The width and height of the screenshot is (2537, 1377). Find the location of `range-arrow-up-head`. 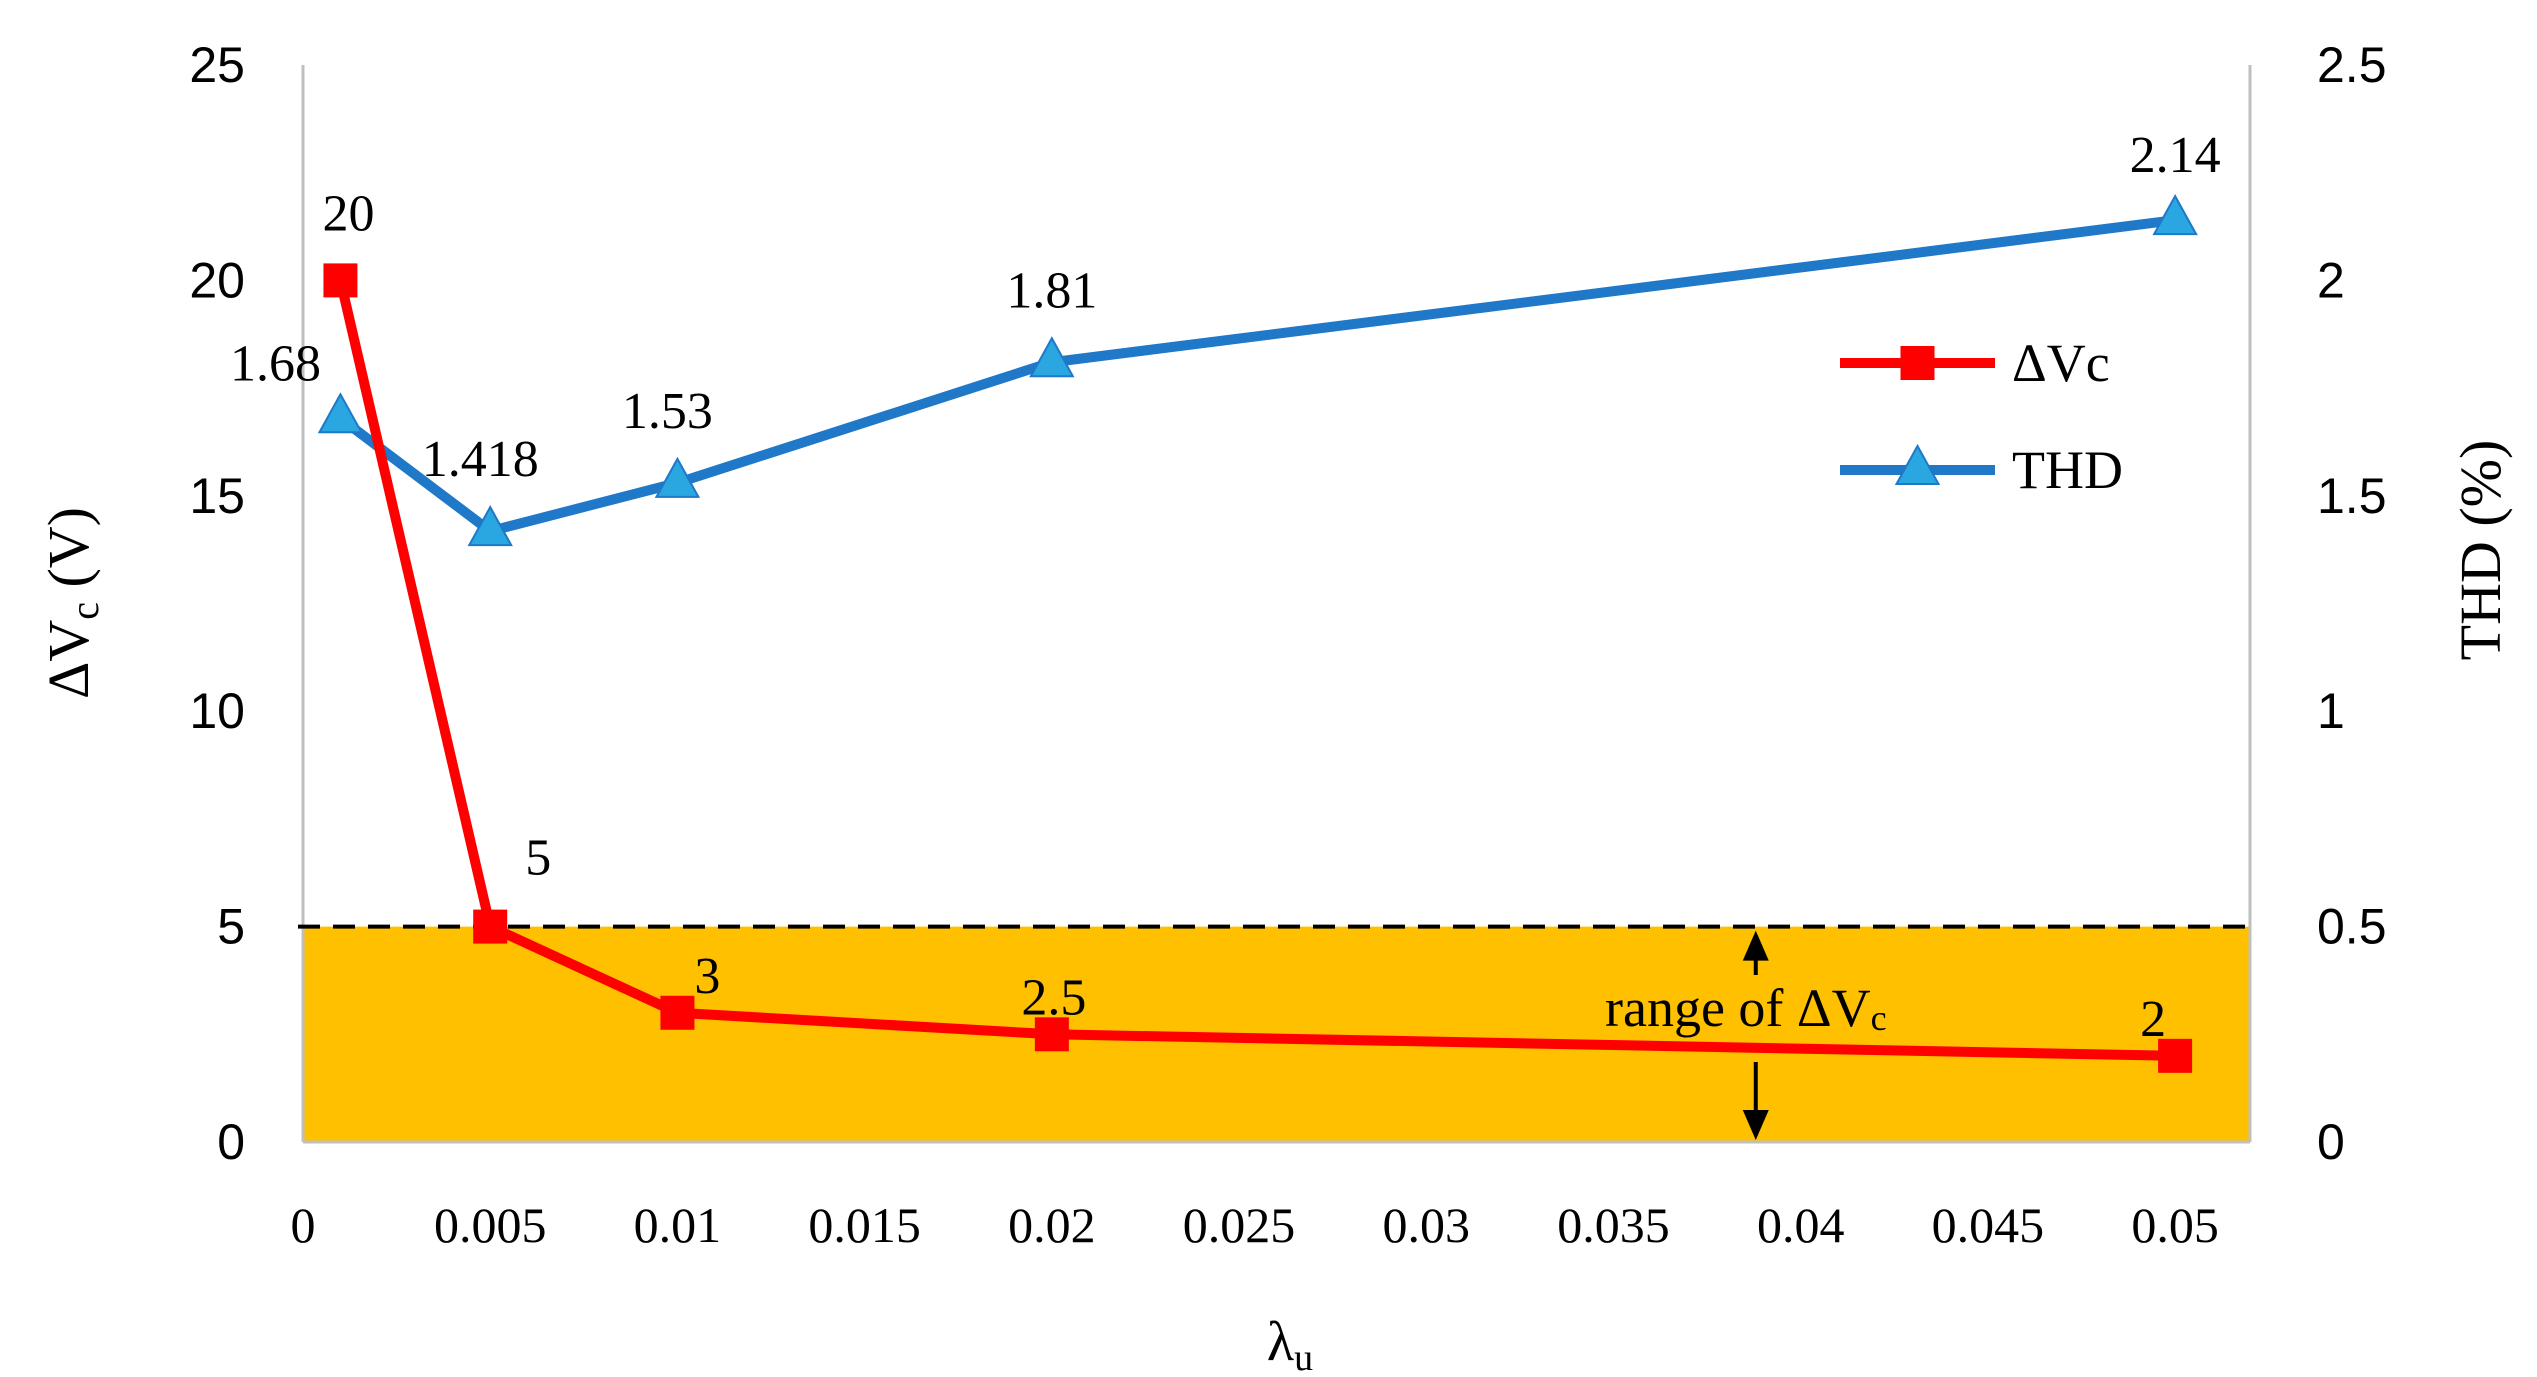

range-arrow-up-head is located at coordinates (1755, 945).